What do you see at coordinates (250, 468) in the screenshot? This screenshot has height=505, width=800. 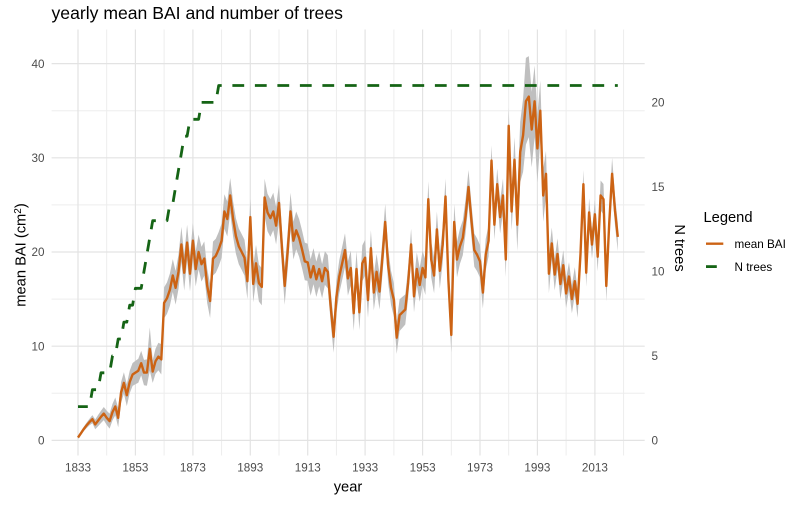 I see `svg-text: 1893` at bounding box center [250, 468].